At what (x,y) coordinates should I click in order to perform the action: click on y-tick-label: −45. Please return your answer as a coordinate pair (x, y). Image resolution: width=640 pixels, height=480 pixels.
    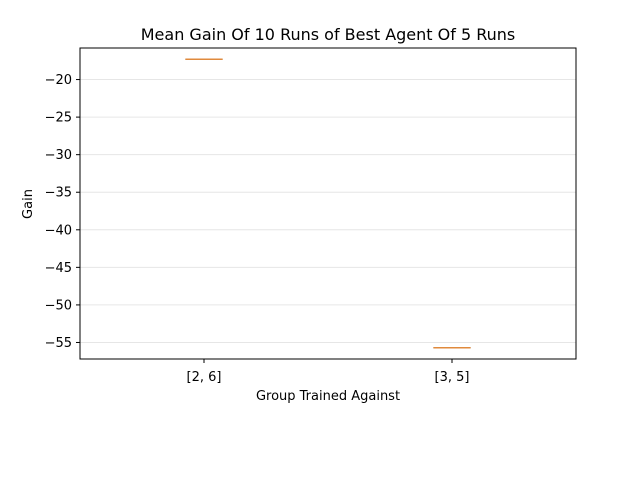
    Looking at the image, I should click on (58, 268).